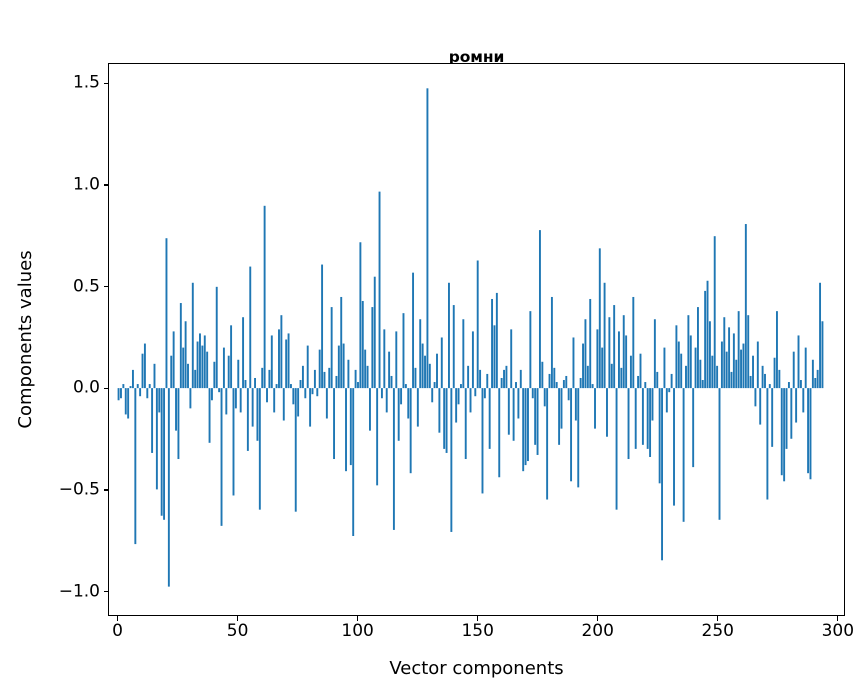 Image resolution: width=867 pixels, height=696 pixels. What do you see at coordinates (86, 82) in the screenshot?
I see `y-tick-label: 1.5` at bounding box center [86, 82].